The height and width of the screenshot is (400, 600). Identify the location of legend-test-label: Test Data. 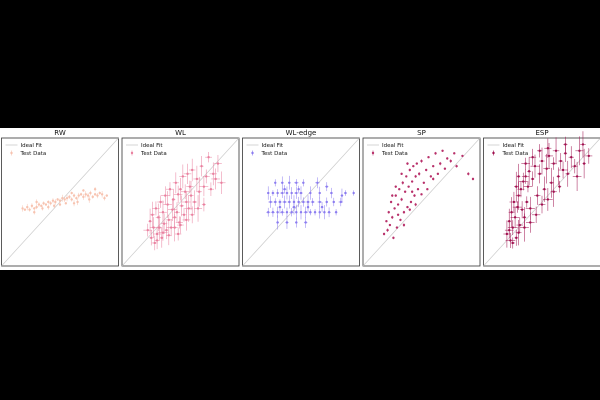
(274, 154).